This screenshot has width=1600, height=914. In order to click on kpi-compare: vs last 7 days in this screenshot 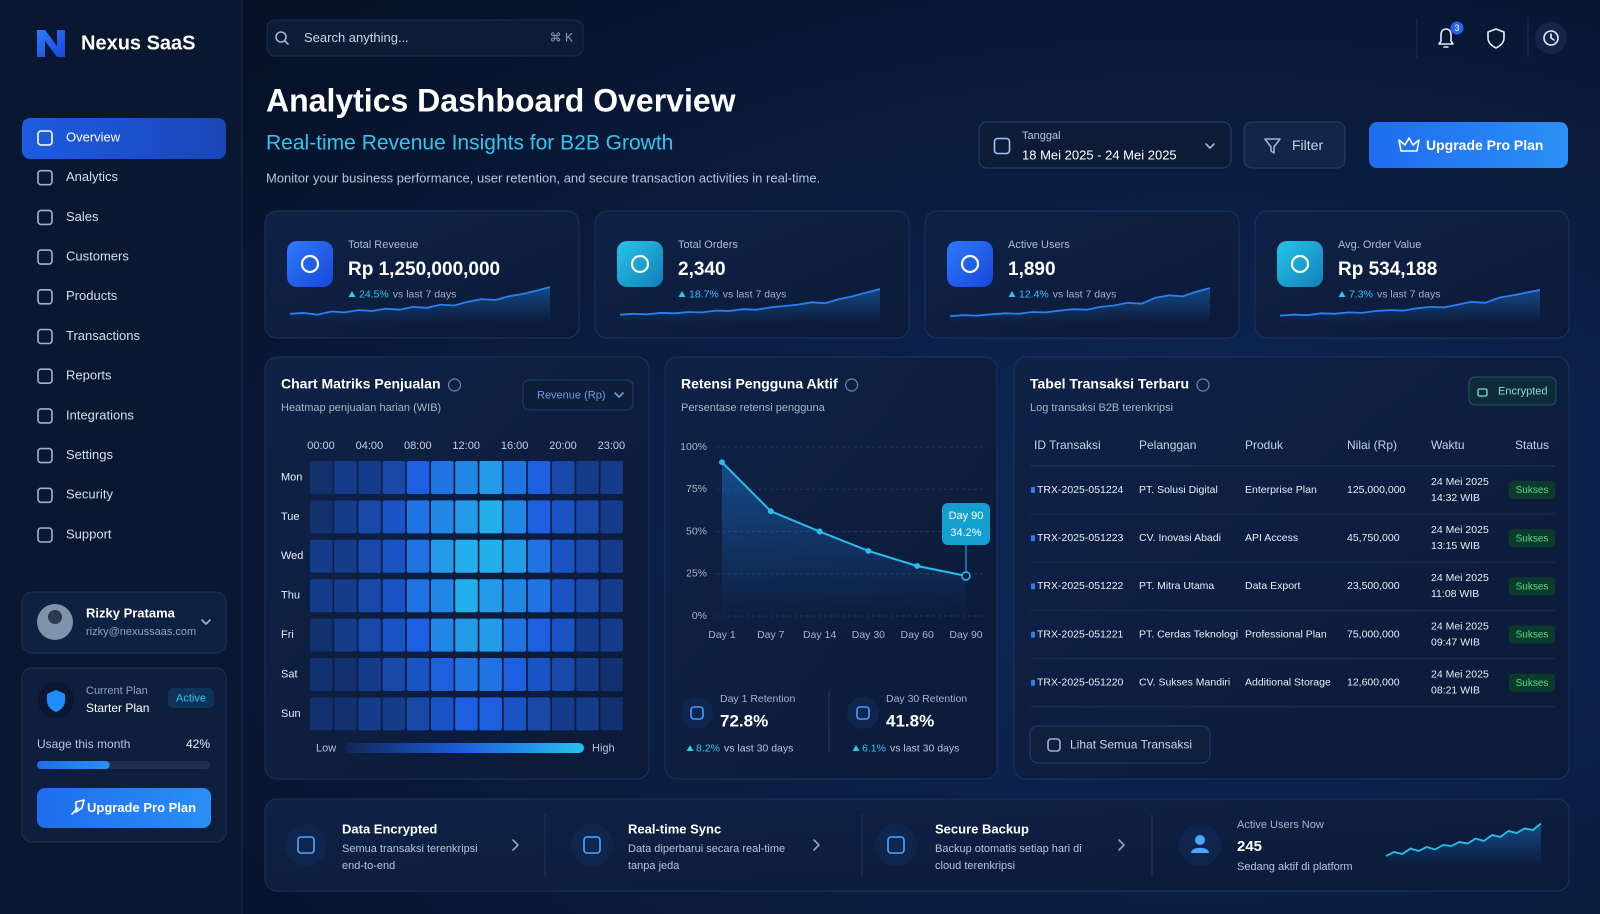, I will do `click(1409, 294)`.